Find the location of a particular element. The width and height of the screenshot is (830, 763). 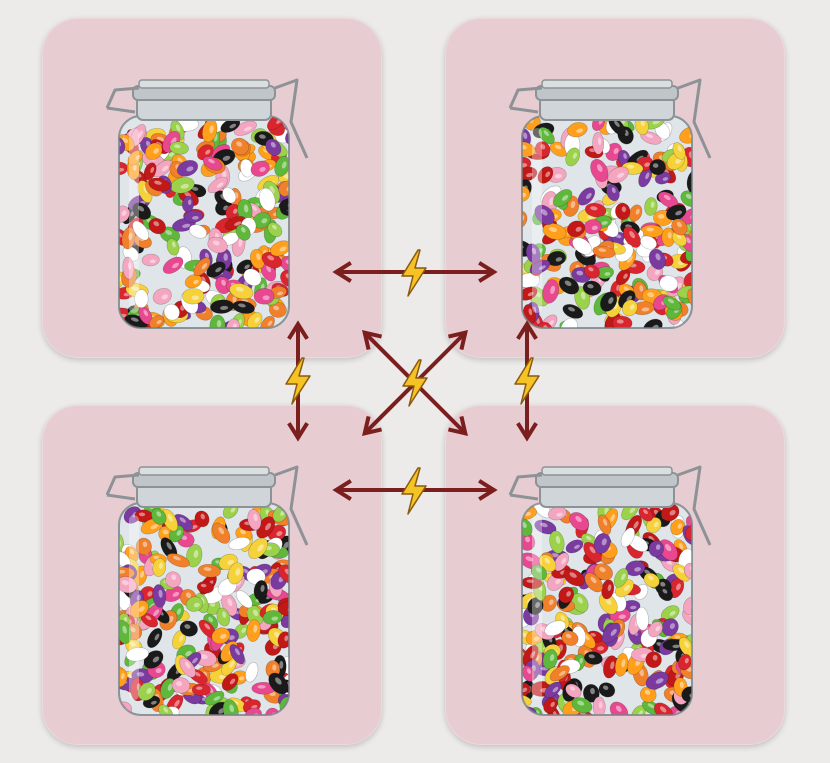

jelly-bean-jar-bottom-right is located at coordinates (610, 590).